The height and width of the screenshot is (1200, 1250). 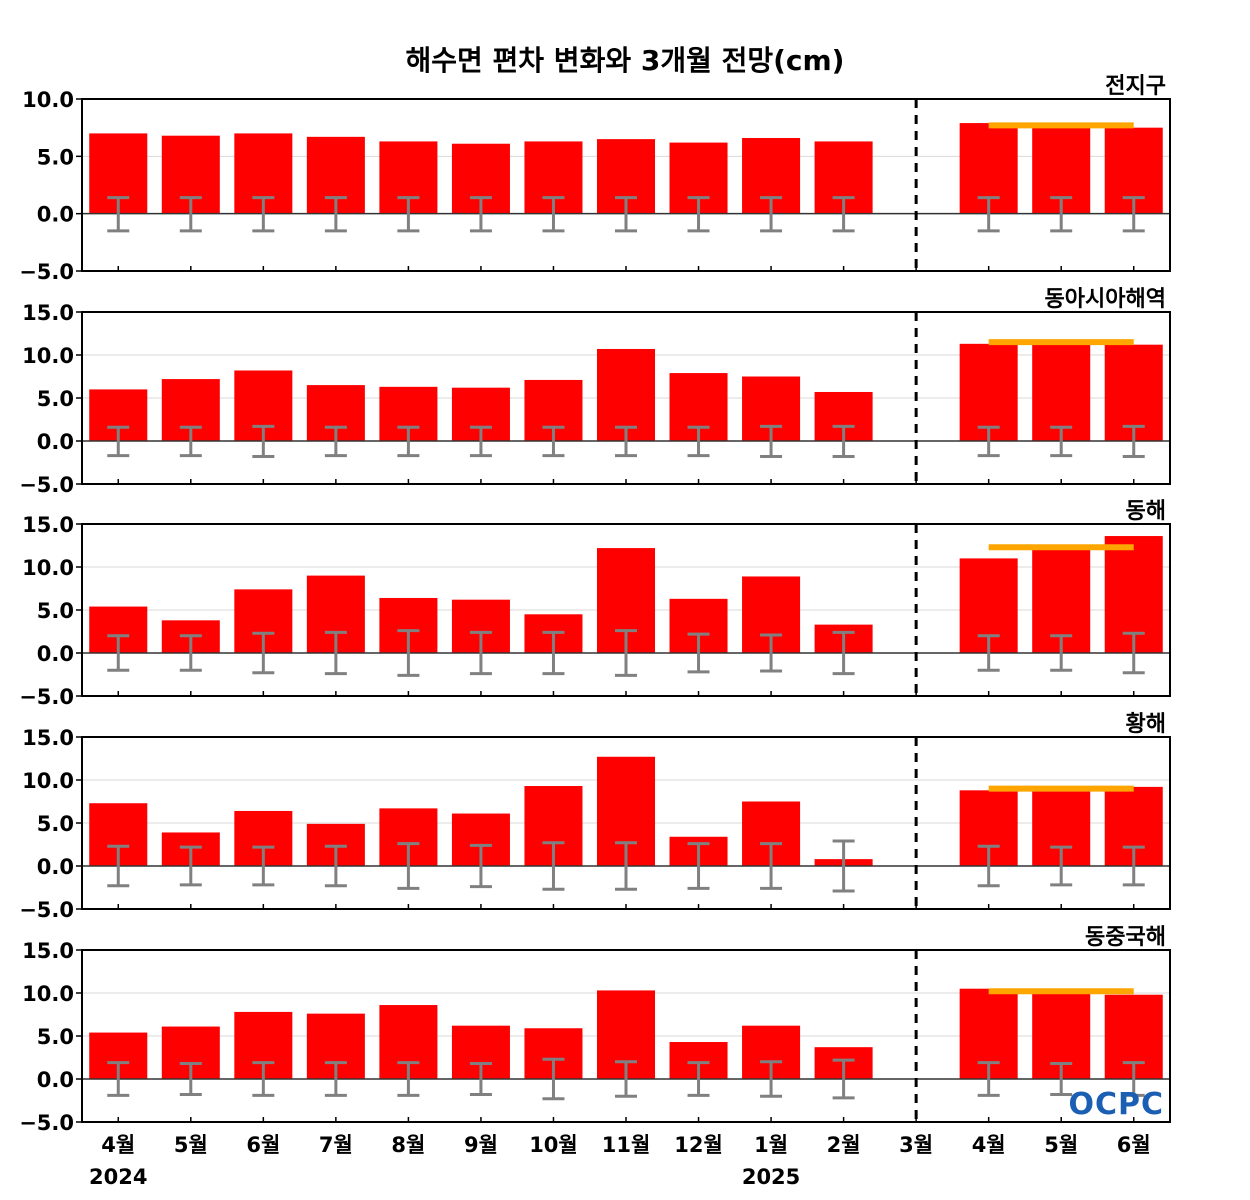 I want to click on error-bar-황해-13, so click(x=1061, y=866).